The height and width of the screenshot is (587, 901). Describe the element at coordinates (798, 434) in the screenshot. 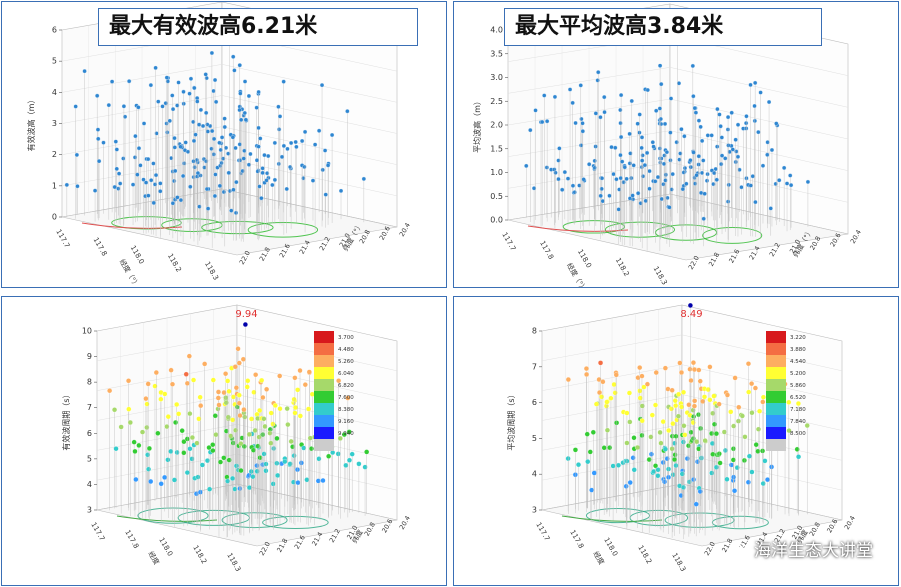

I see `legend-label: 8.500` at that location.